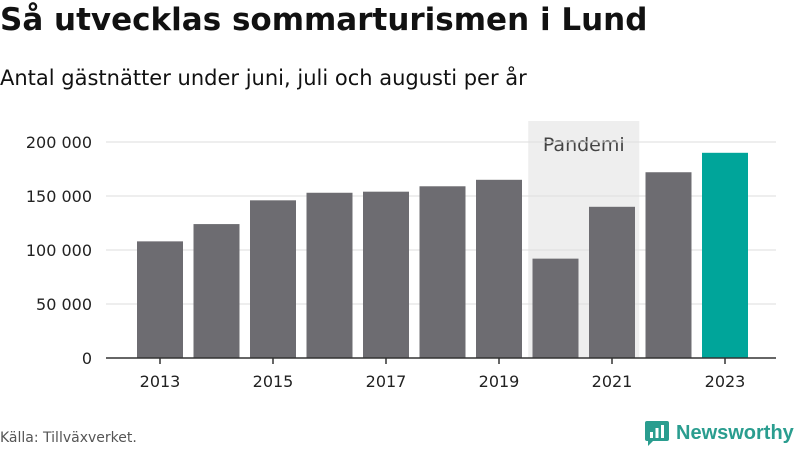 Image resolution: width=800 pixels, height=450 pixels. I want to click on x-tick-label: 2017, so click(386, 381).